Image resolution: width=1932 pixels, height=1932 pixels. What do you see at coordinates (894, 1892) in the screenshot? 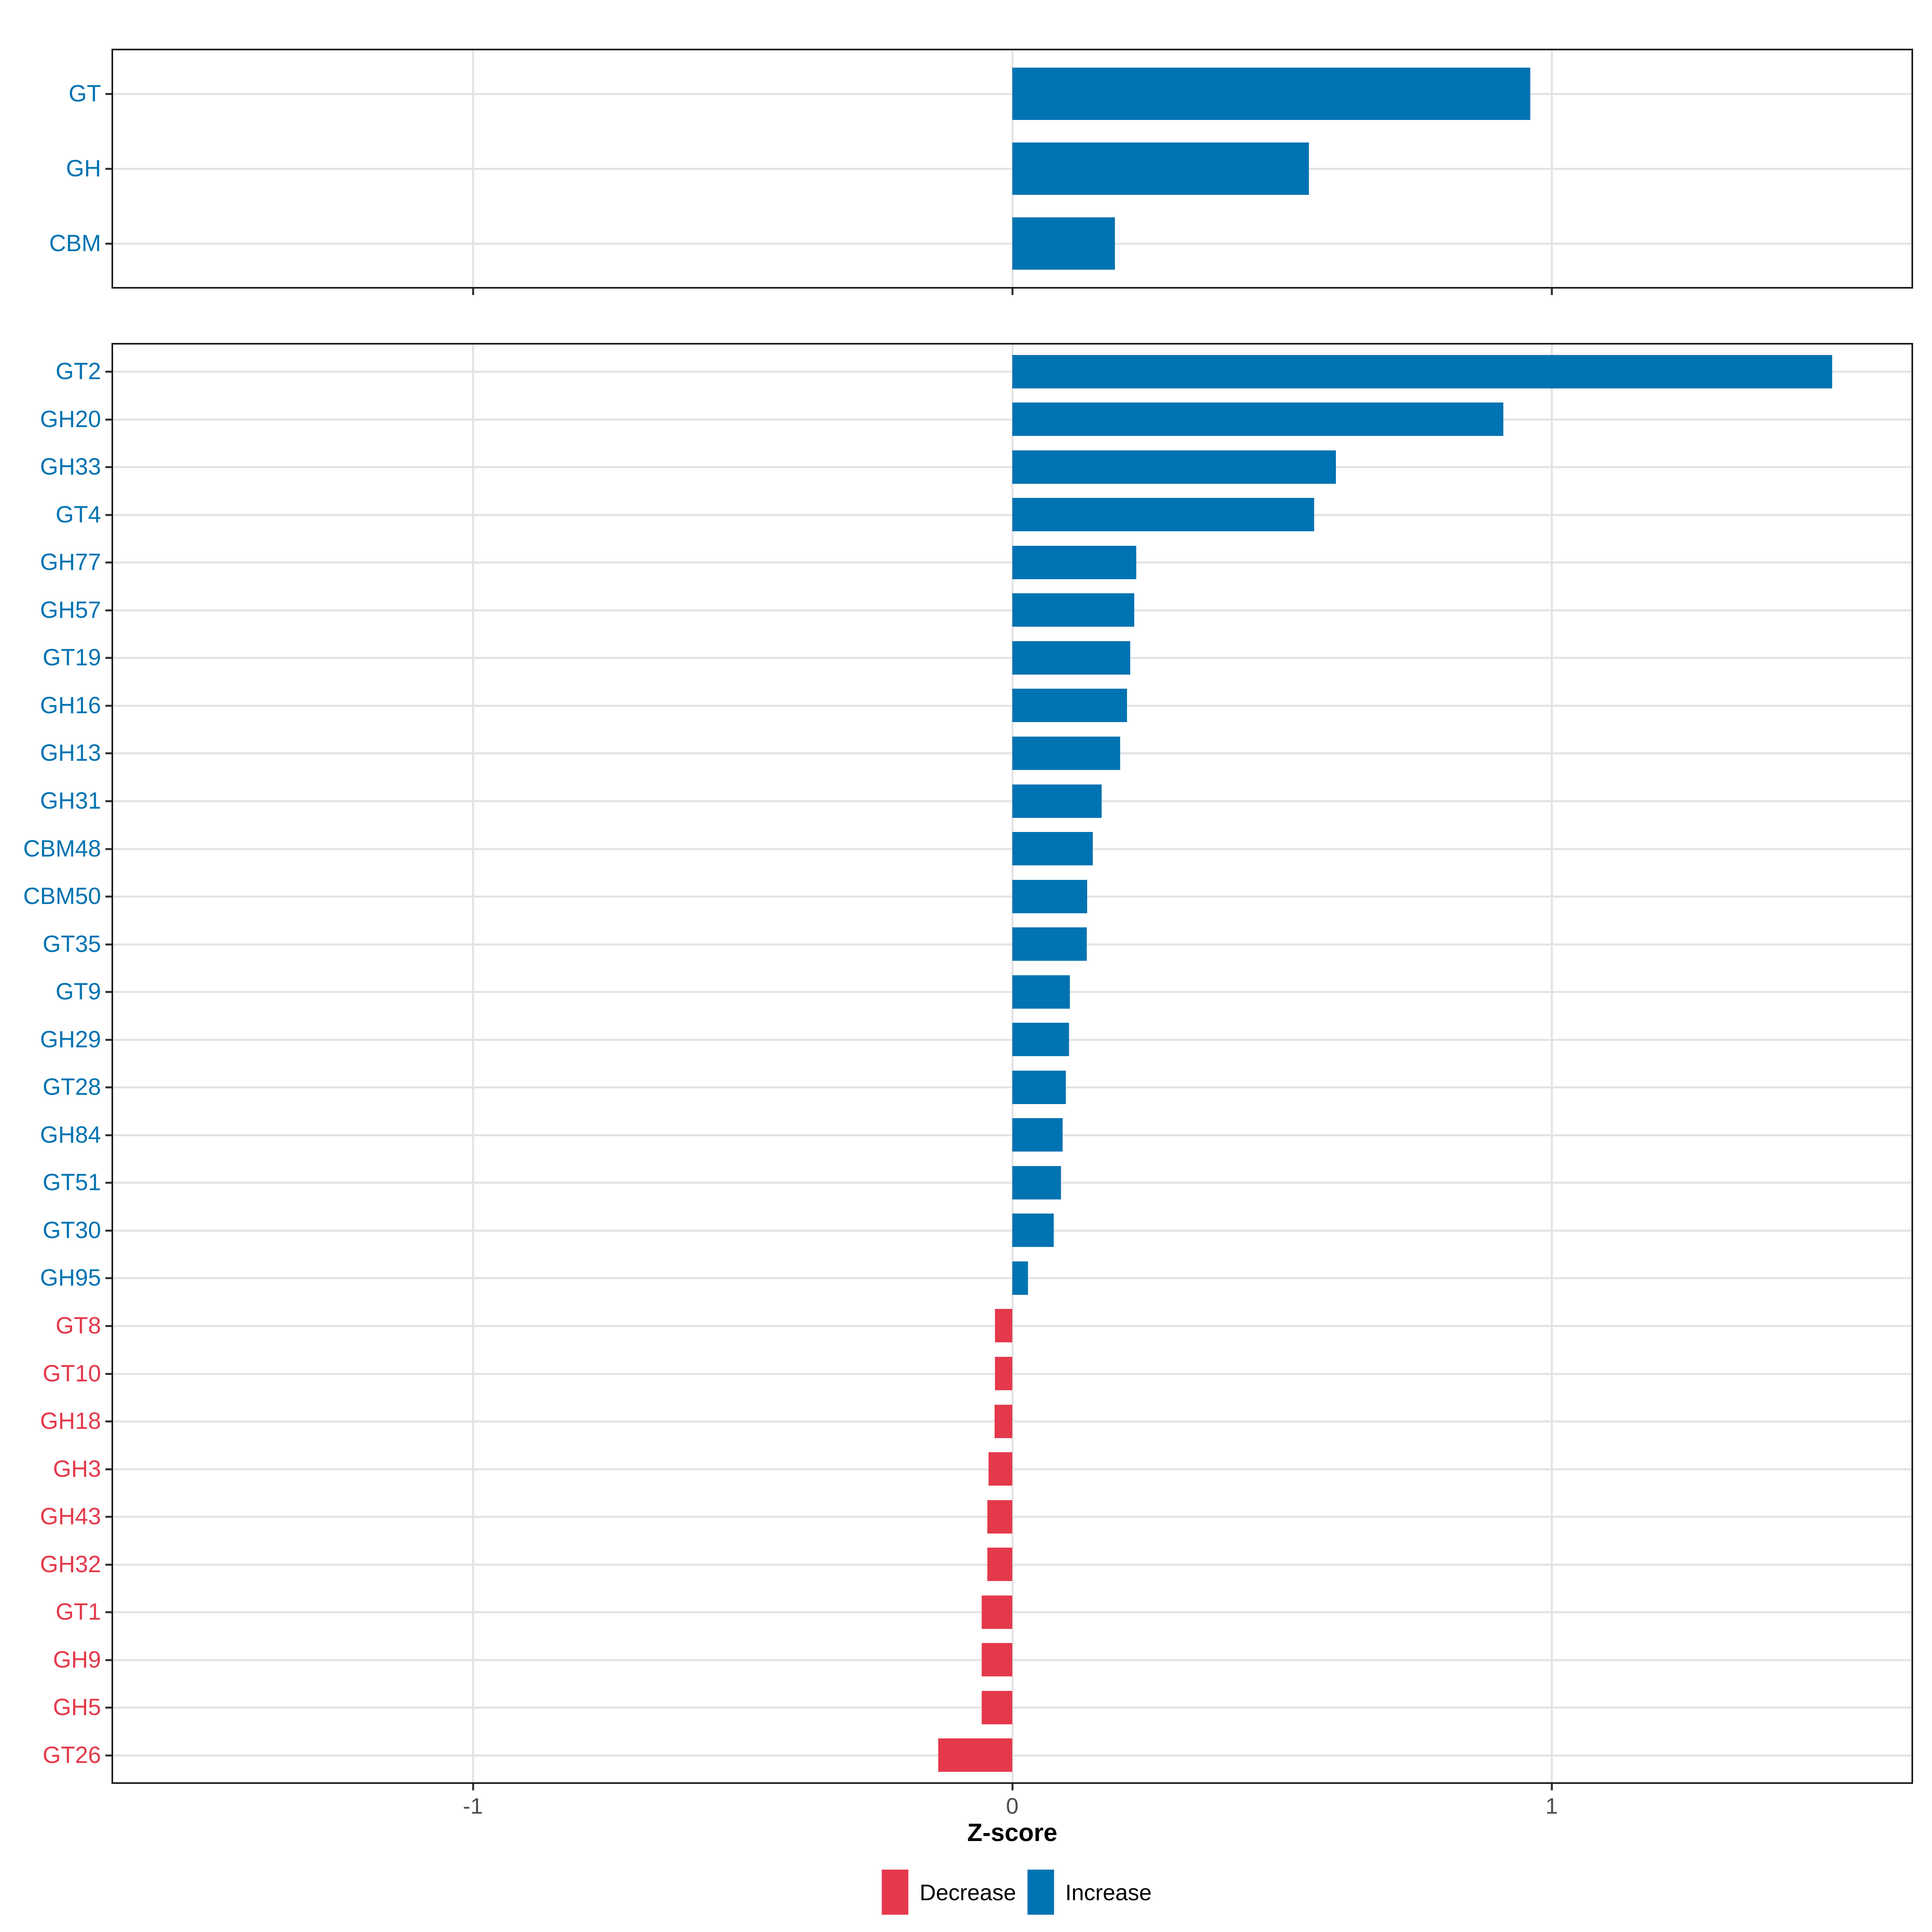
I see `decrease-swatch-icon` at bounding box center [894, 1892].